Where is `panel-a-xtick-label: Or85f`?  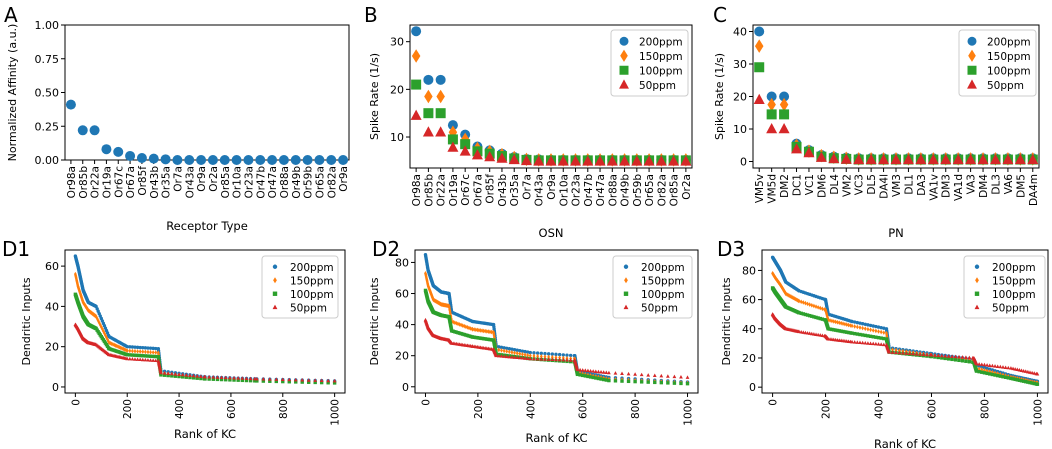
panel-a-xtick-label: Or85f is located at coordinates (143, 181).